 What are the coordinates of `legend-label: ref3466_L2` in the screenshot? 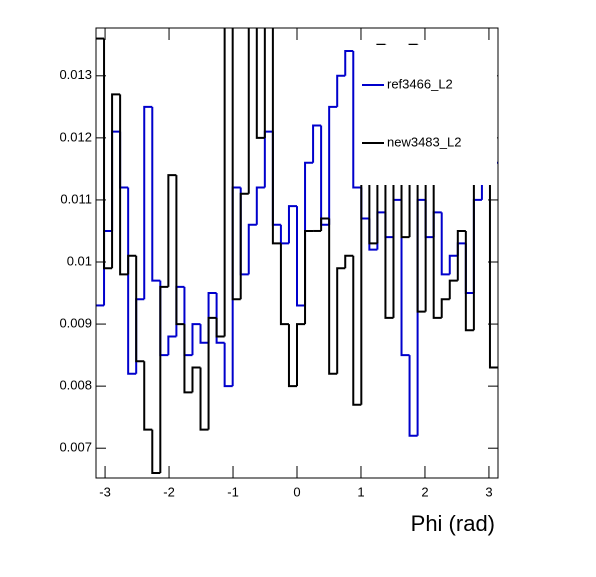 It's located at (420, 83).